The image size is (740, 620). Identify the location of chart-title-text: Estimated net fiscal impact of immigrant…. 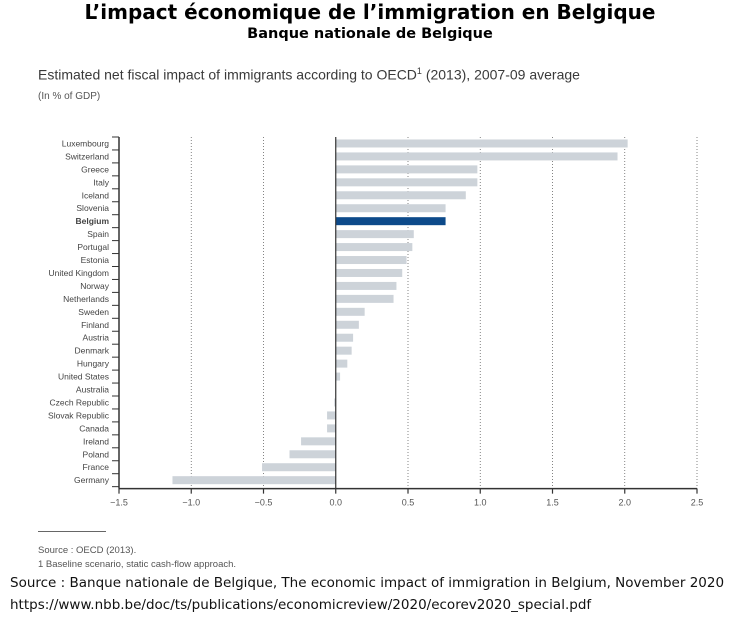
(227, 74).